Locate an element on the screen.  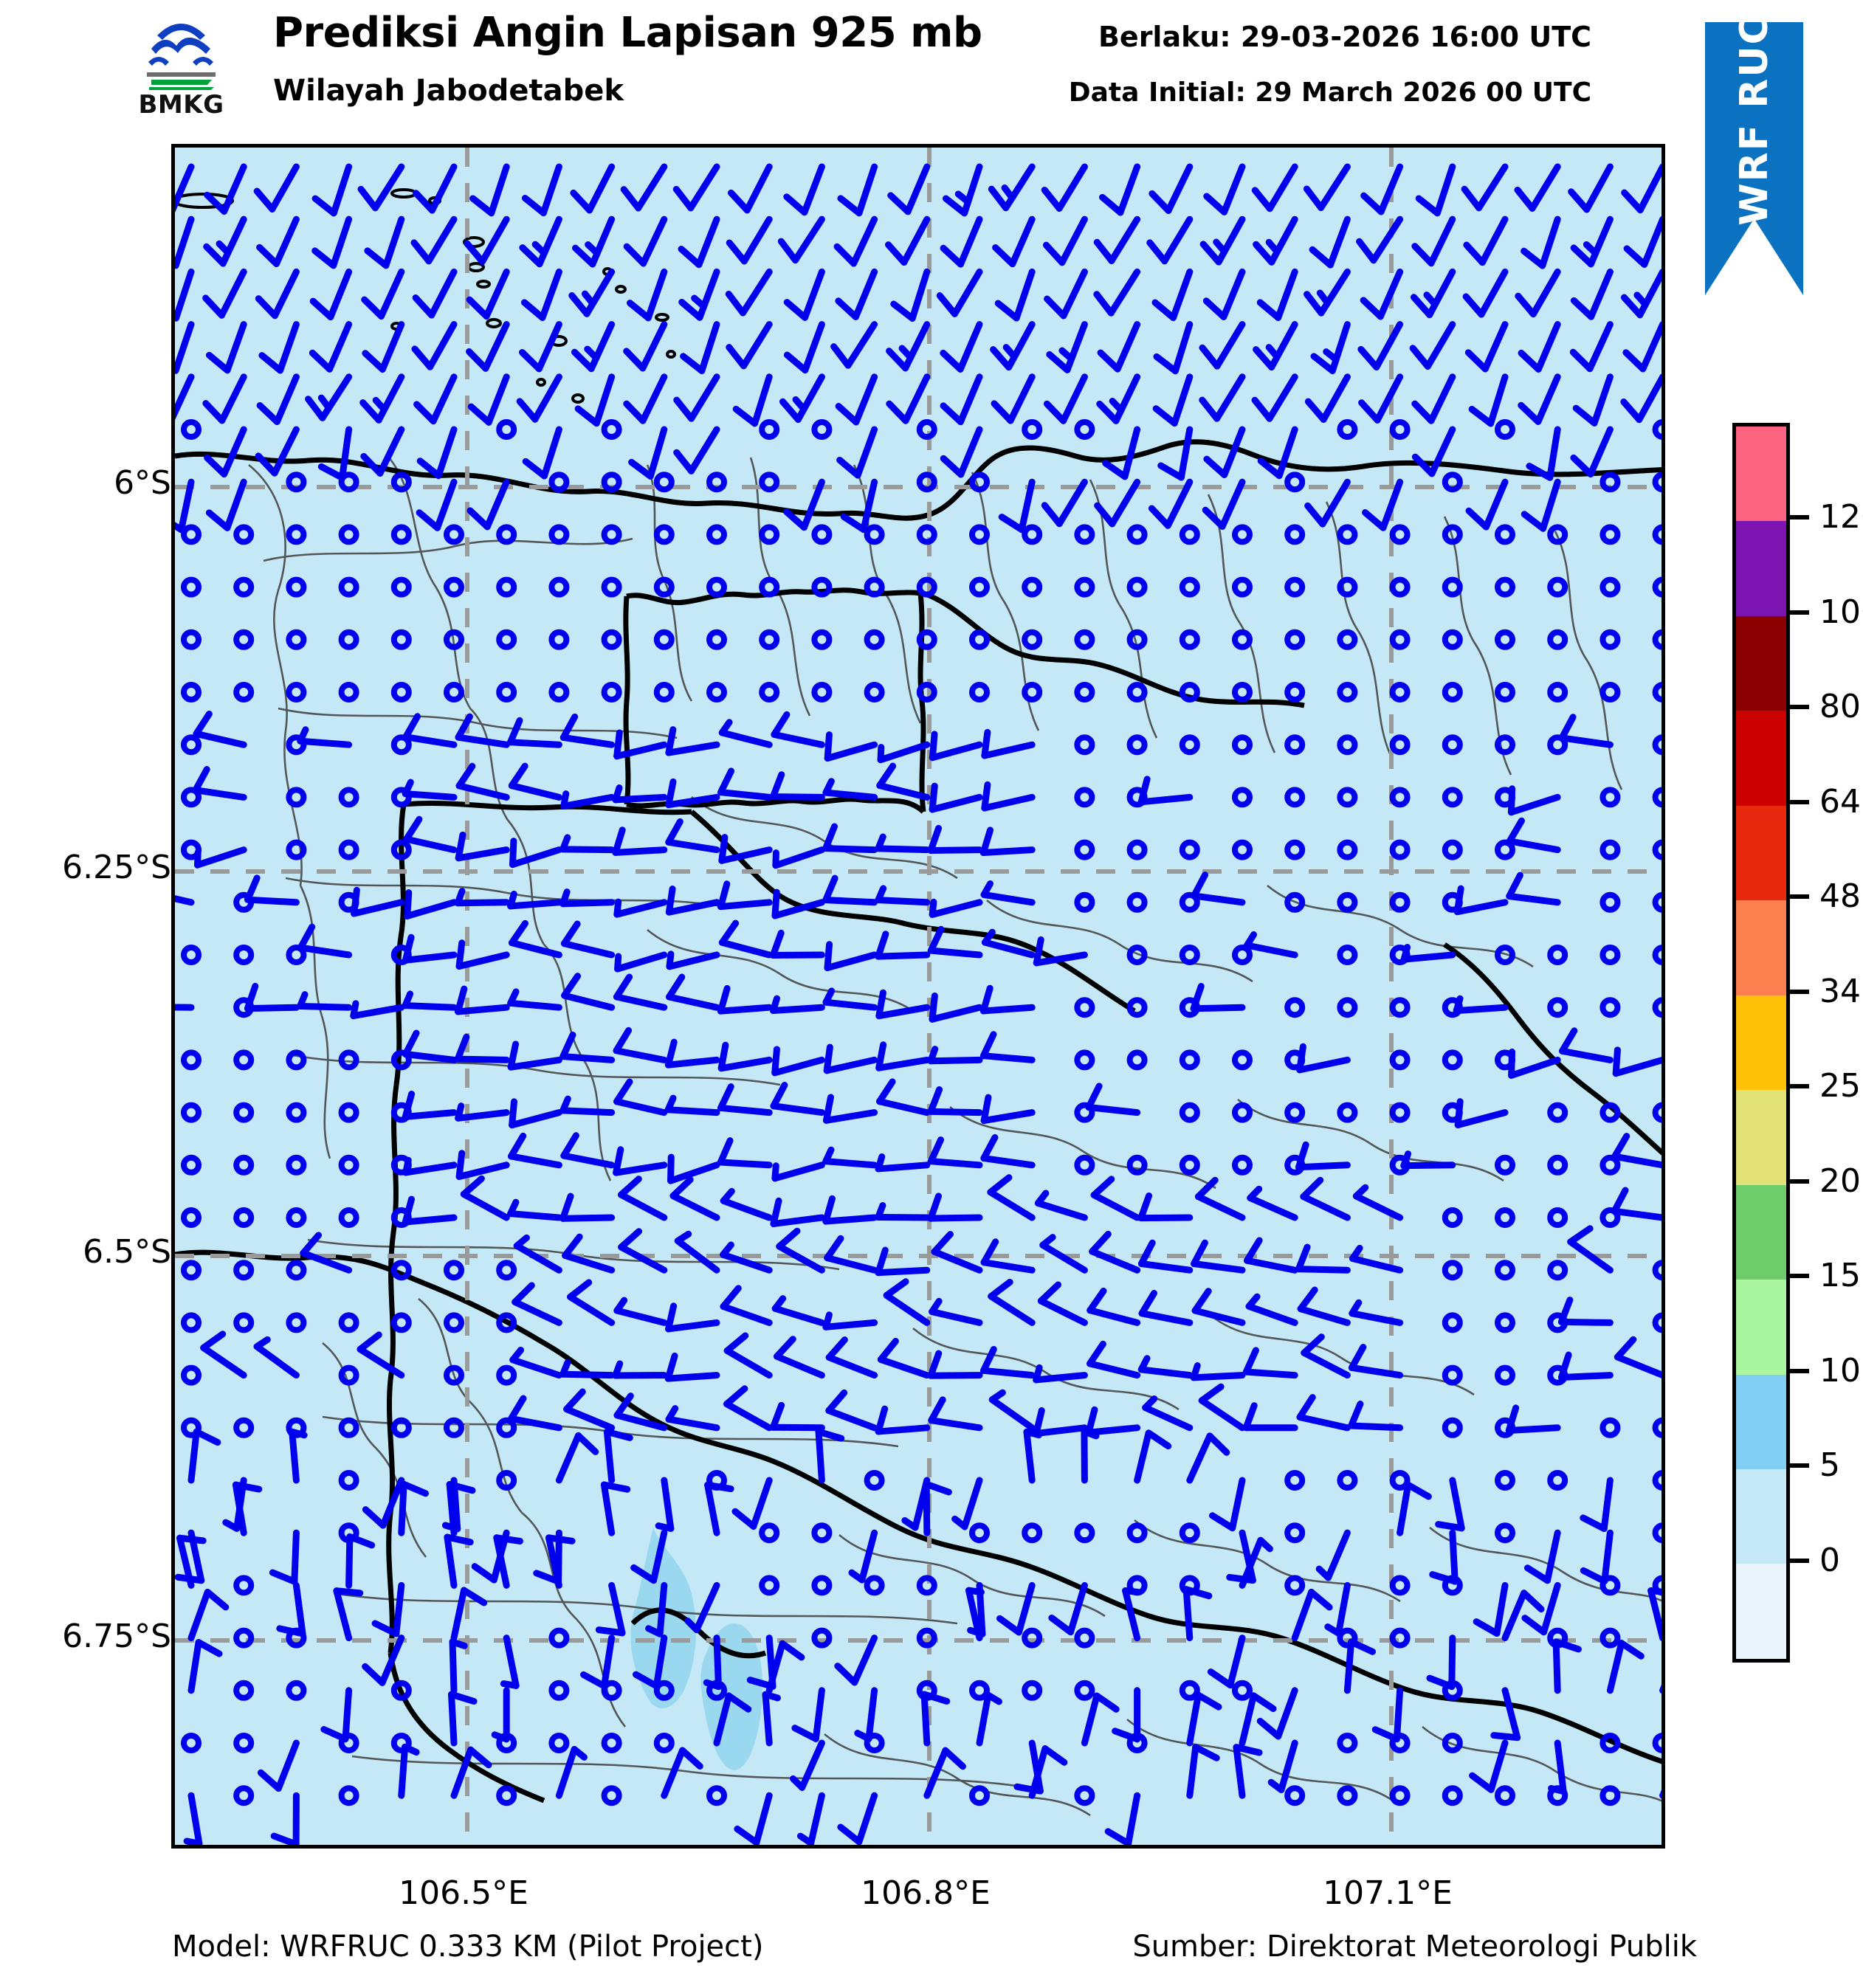
colorbar-tick-label: 5 is located at coordinates (1830, 1465).